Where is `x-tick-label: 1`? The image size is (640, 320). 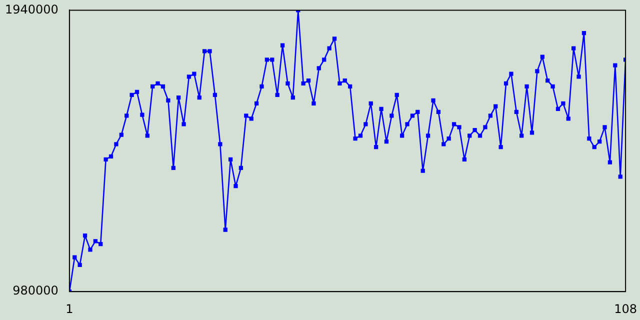
x-tick-label: 1 is located at coordinates (70, 309).